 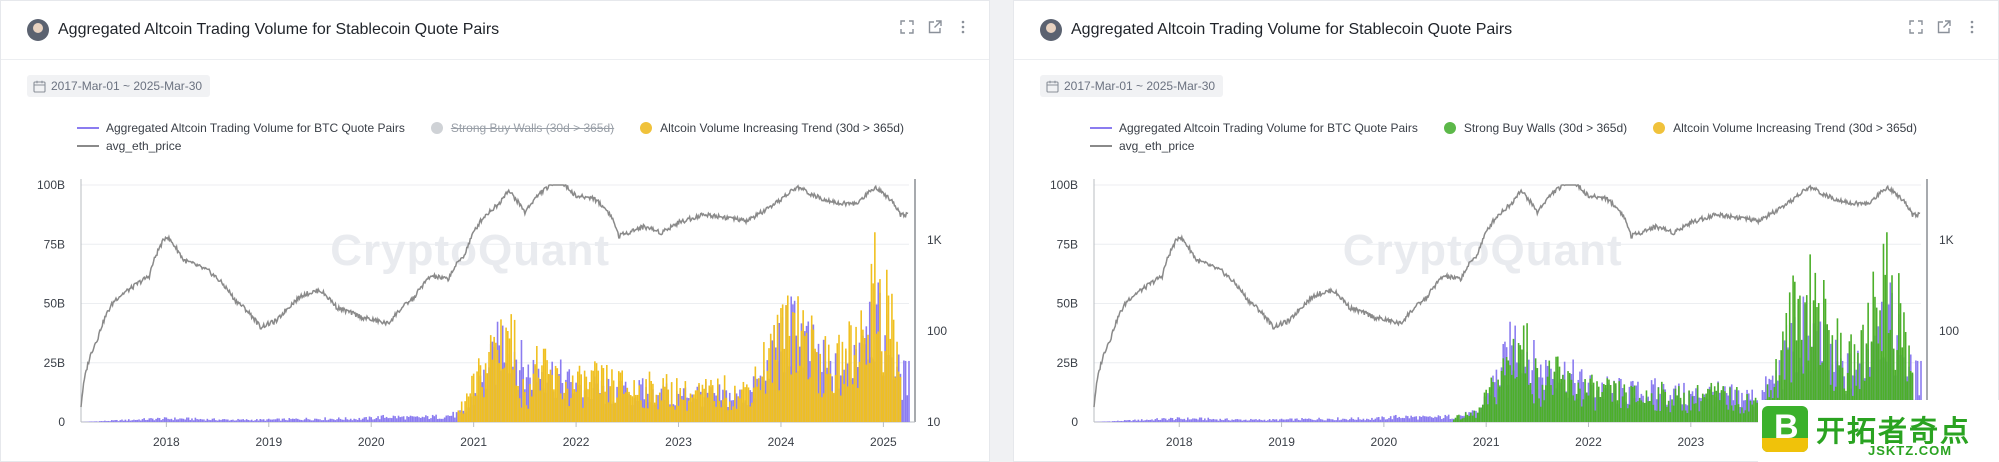 What do you see at coordinates (934, 422) in the screenshot?
I see `y2-tick-label: 10` at bounding box center [934, 422].